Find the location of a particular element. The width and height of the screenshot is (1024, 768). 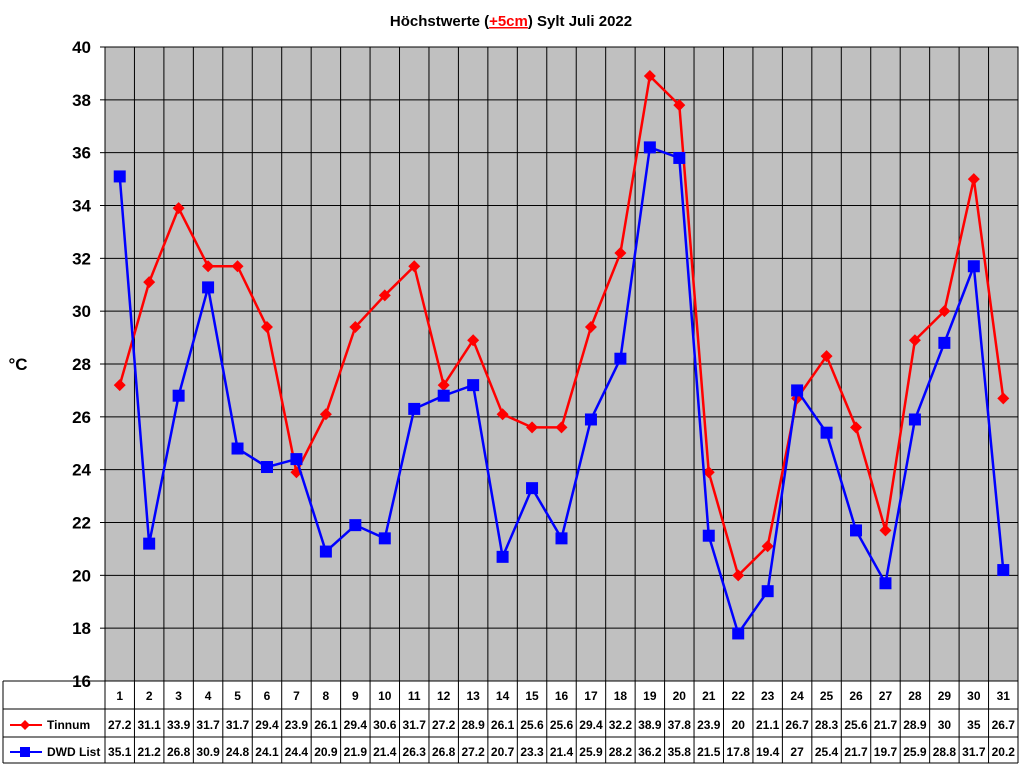

x-tick-label: 7 is located at coordinates (296, 696).